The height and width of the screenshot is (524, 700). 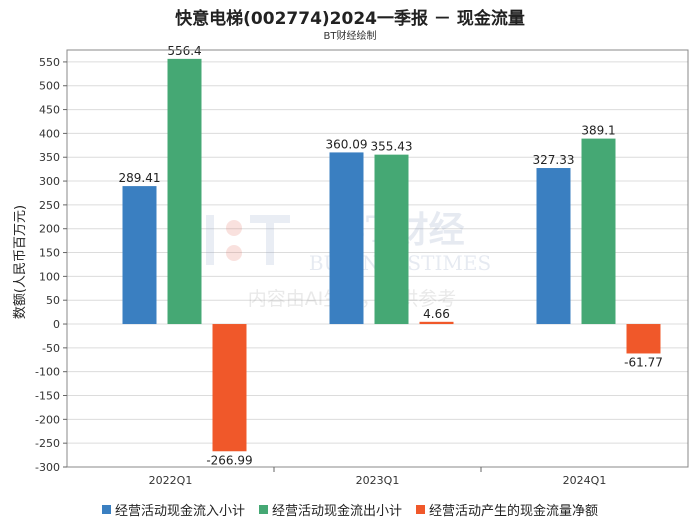 I want to click on legend-label-net: 经营活动产生的现金流量净额, so click(x=514, y=511).